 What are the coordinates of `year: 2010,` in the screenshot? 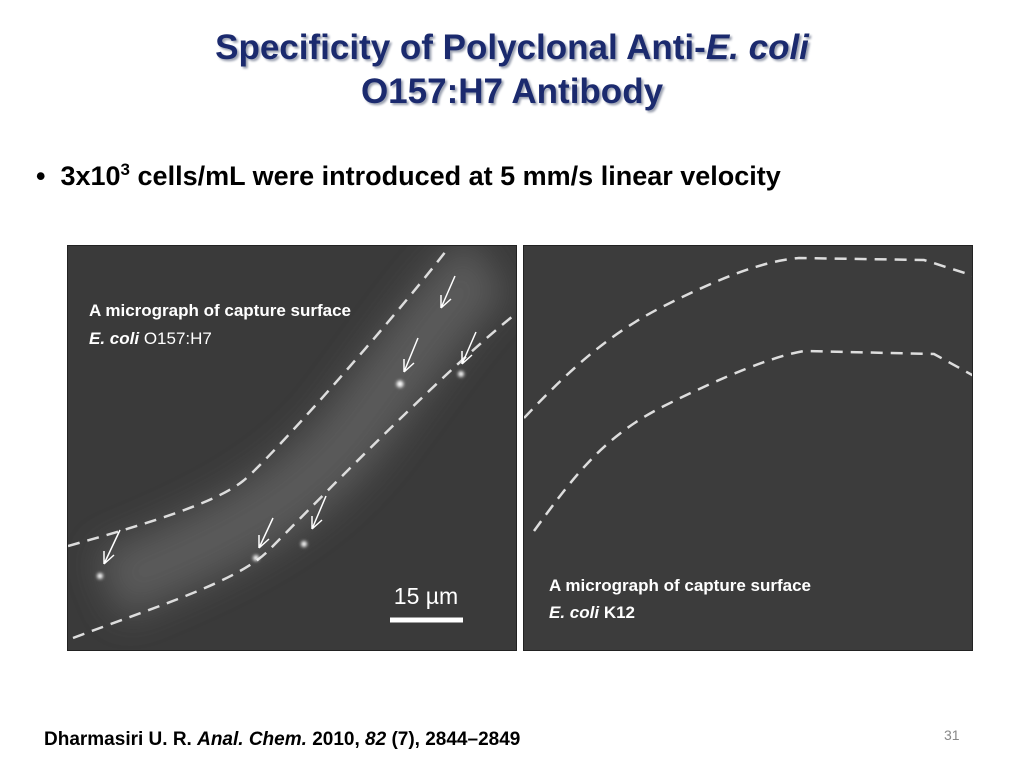 It's located at (336, 739).